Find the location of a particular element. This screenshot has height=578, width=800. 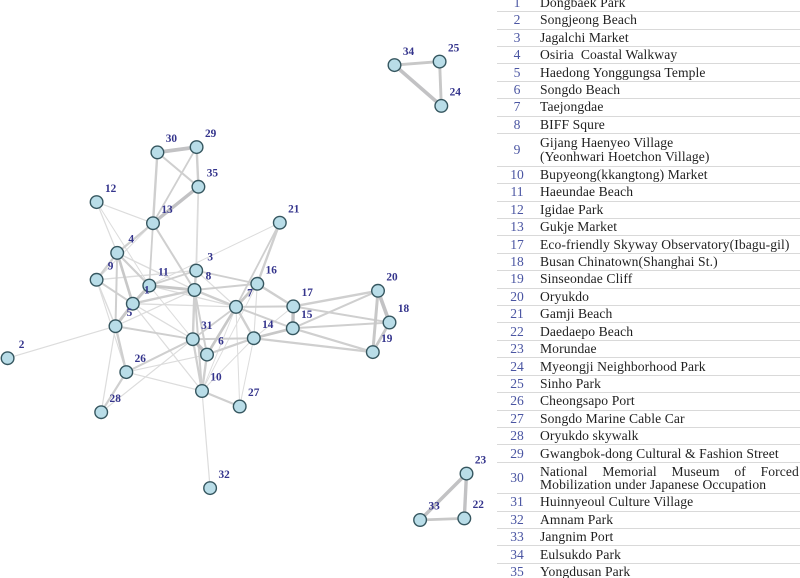

svg-text: 7 is located at coordinates (250, 294).